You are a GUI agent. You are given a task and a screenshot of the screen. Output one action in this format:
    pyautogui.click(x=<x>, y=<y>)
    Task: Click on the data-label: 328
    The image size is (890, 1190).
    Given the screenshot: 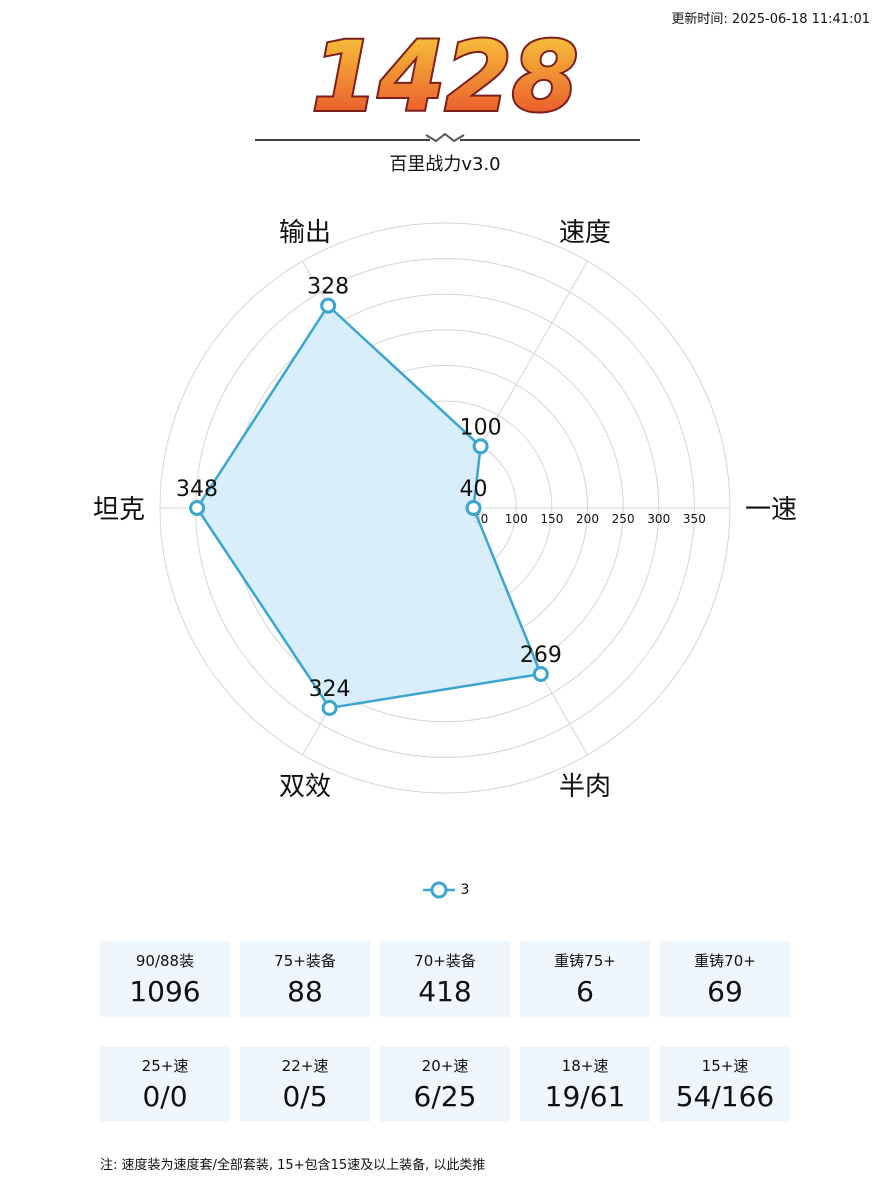 What is the action you would take?
    pyautogui.click(x=328, y=287)
    